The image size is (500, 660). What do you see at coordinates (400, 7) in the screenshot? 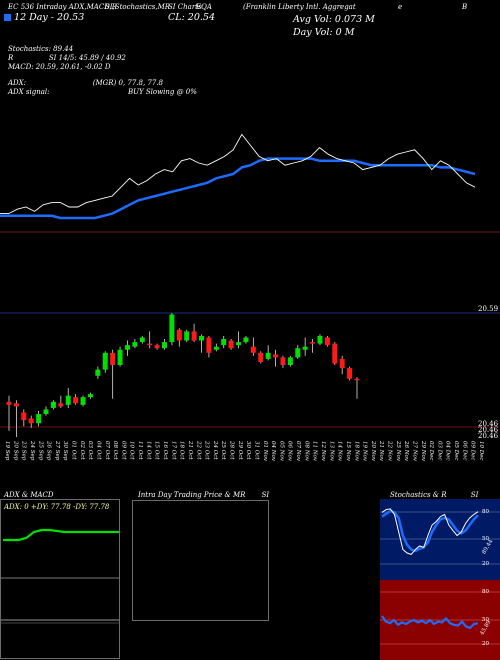
I see `header-title-segment: e` at bounding box center [400, 7].